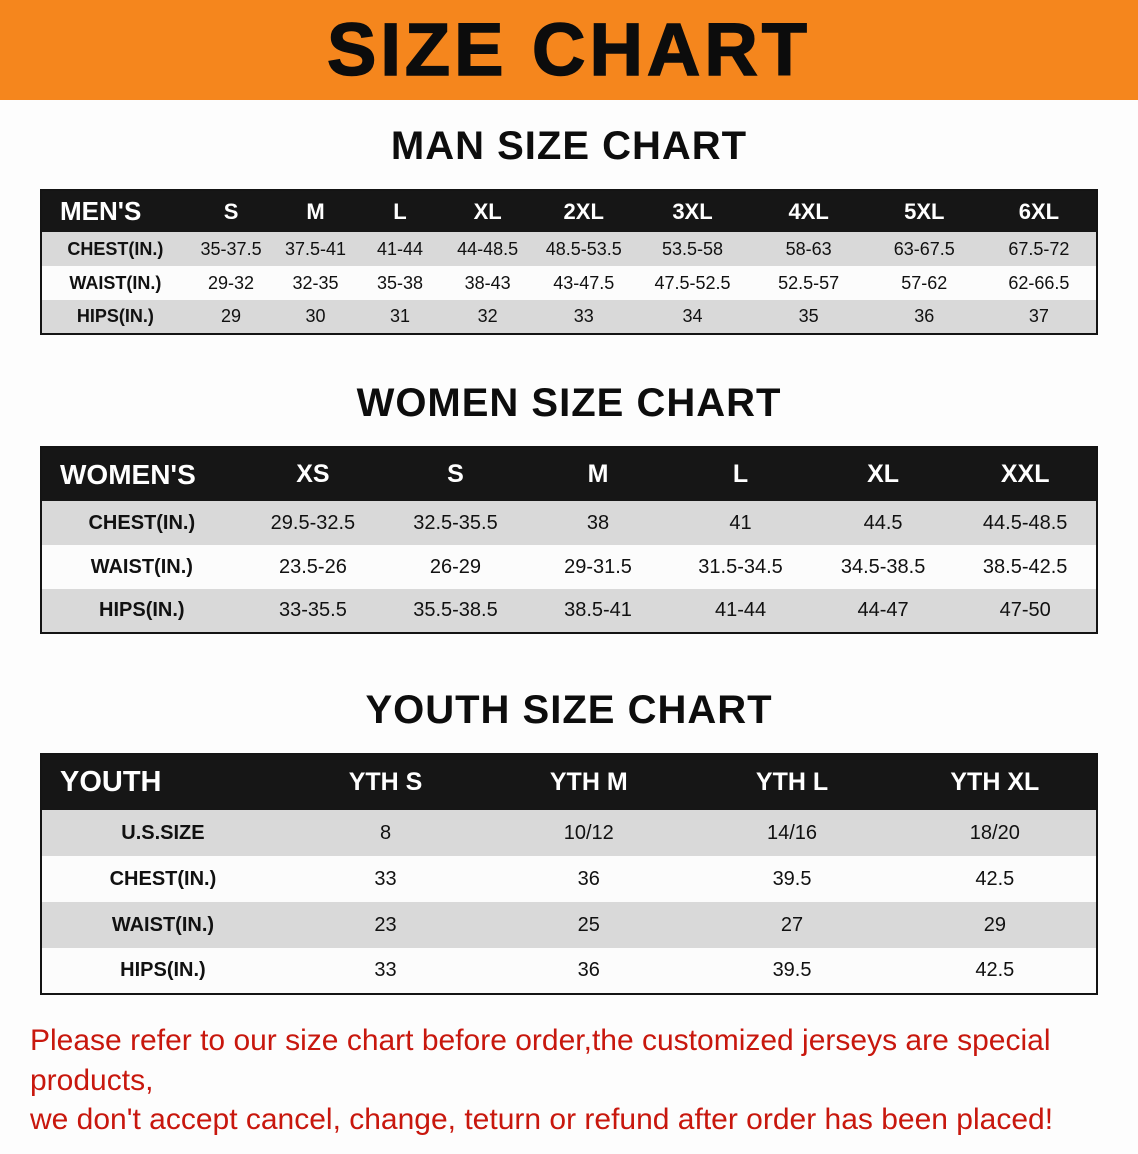 Image resolution: width=1138 pixels, height=1154 pixels. Describe the element at coordinates (994, 924) in the screenshot. I see `size-value: 29` at that location.